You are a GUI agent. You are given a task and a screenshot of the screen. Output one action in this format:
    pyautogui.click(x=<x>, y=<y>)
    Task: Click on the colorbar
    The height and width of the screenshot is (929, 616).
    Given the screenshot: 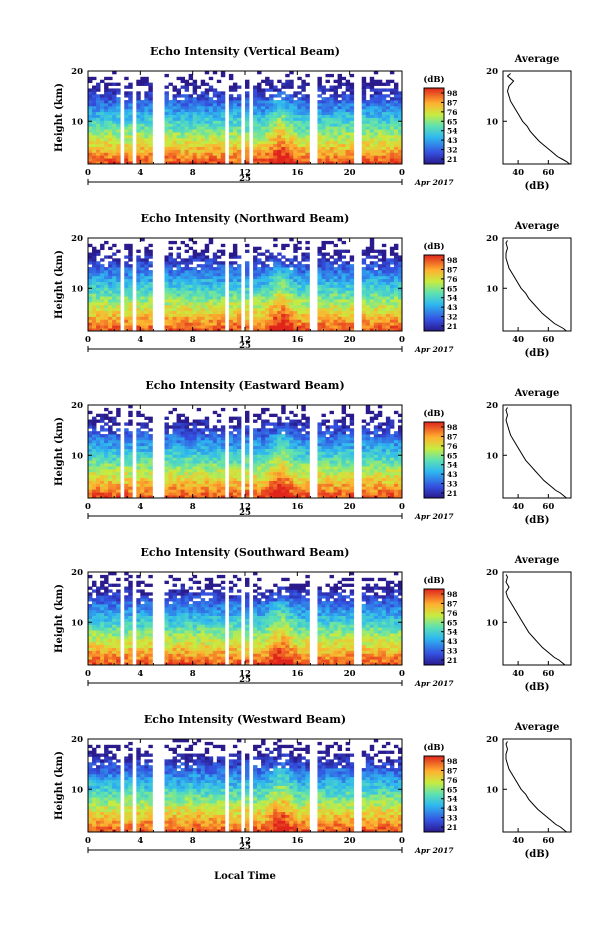 What is the action you would take?
    pyautogui.click(x=434, y=126)
    